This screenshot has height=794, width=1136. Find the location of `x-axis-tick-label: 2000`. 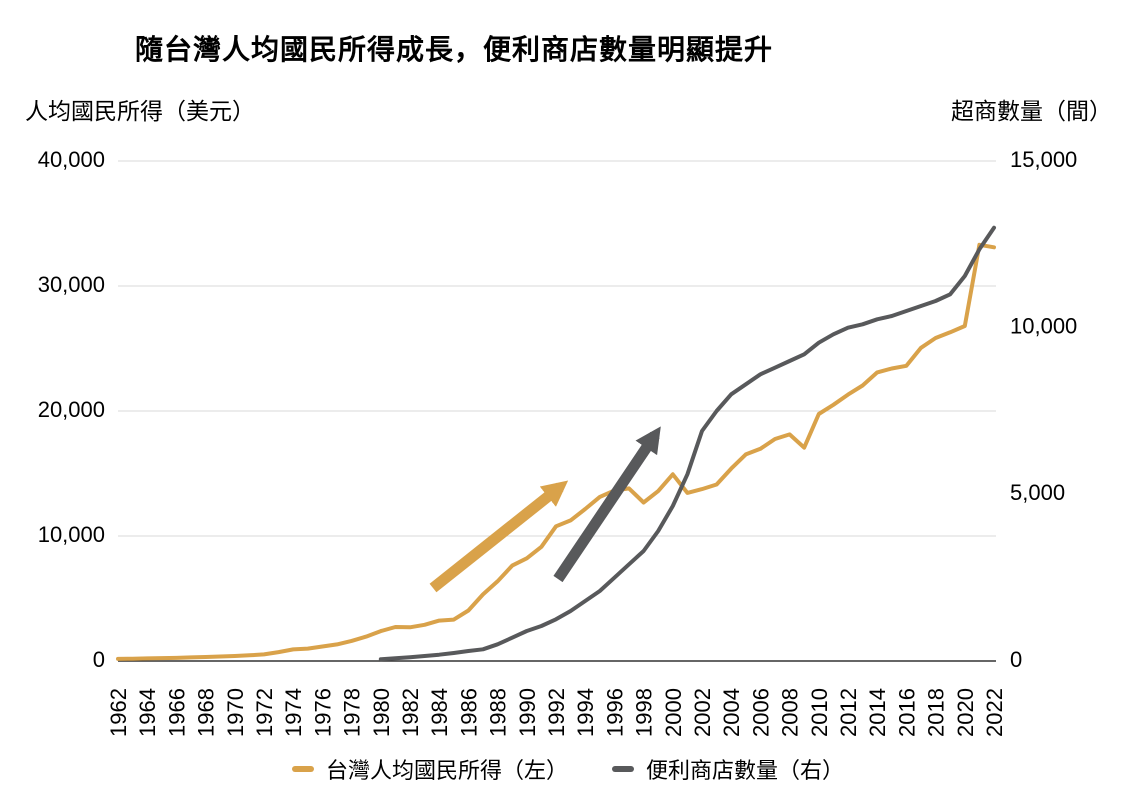

x-axis-tick-label: 2000 is located at coordinates (673, 712).